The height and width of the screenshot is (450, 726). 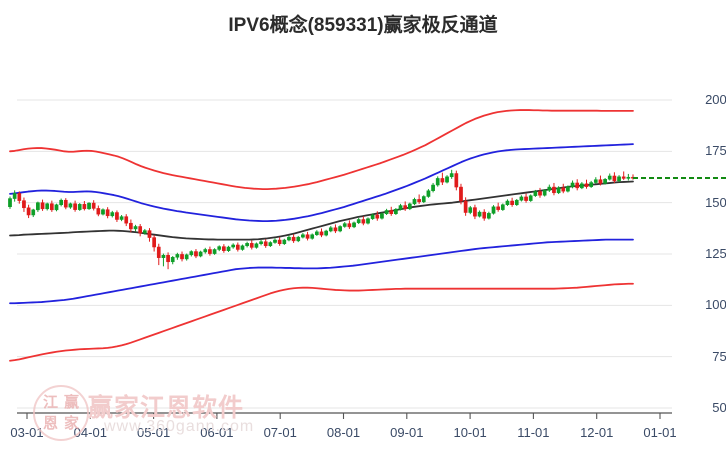 I want to click on x-axis-tick-label: 01-01, so click(x=660, y=432).